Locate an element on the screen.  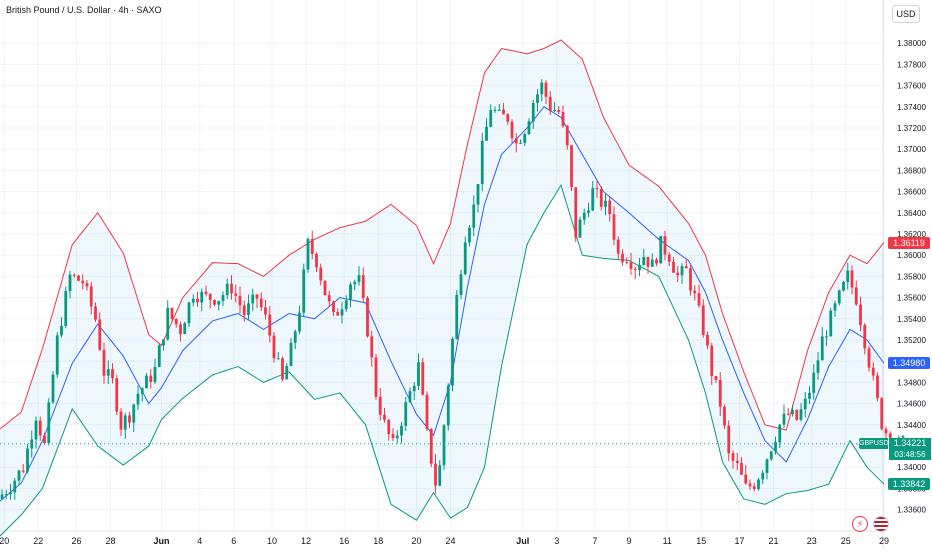
x-tick-label: 24 is located at coordinates (450, 541).